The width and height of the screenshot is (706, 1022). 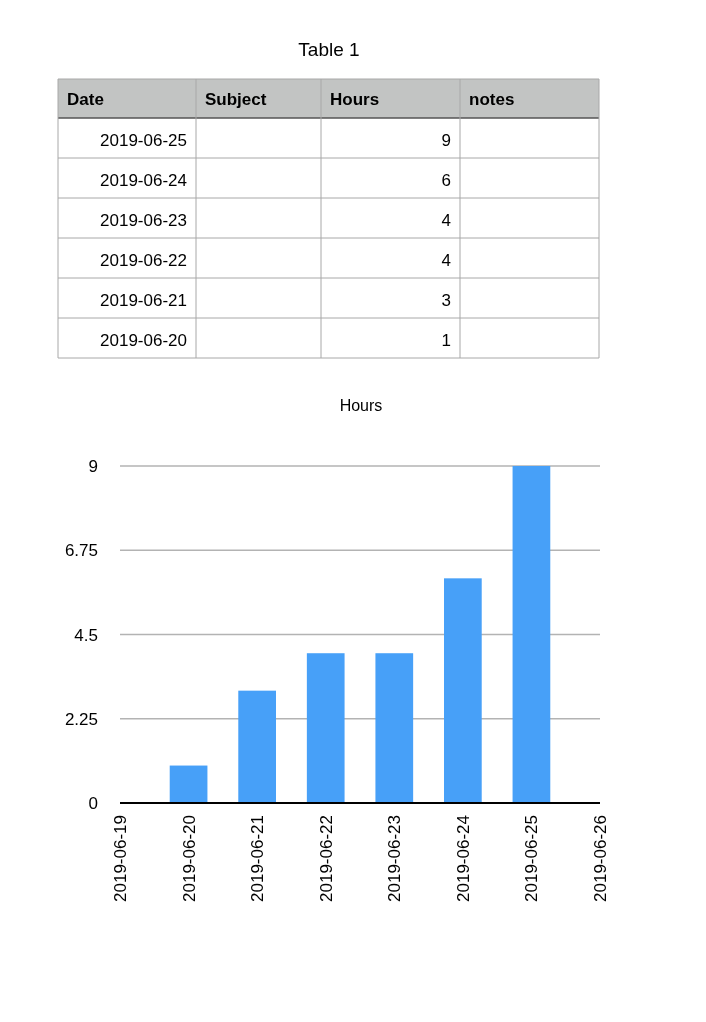 What do you see at coordinates (395, 858) in the screenshot?
I see `x-tick-label: 2019-06-23` at bounding box center [395, 858].